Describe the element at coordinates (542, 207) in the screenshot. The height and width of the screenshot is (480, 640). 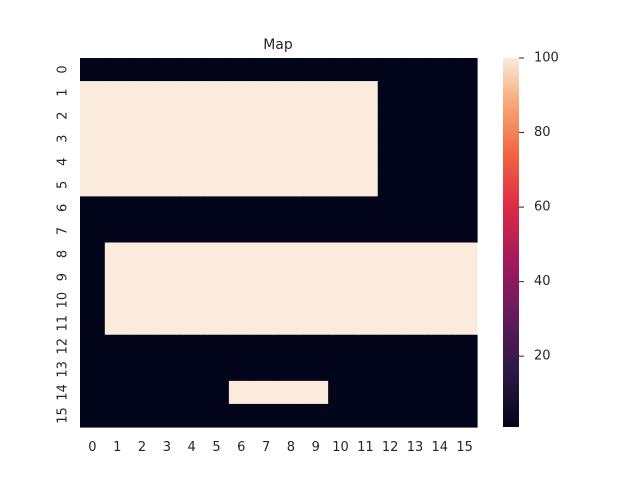
I see `colorbar-tick-label: 60` at that location.